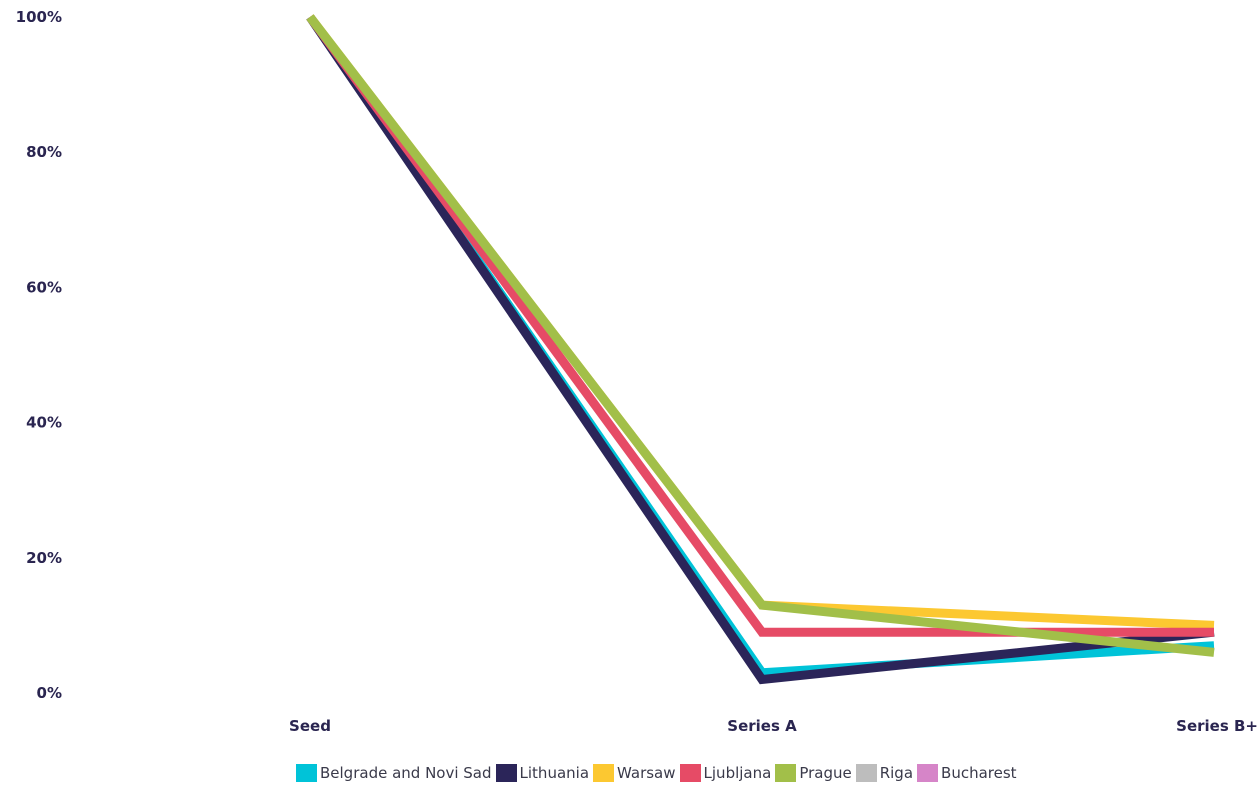 The image size is (1260, 786). What do you see at coordinates (1217, 726) in the screenshot?
I see `x-tick-label: Series B+` at bounding box center [1217, 726].